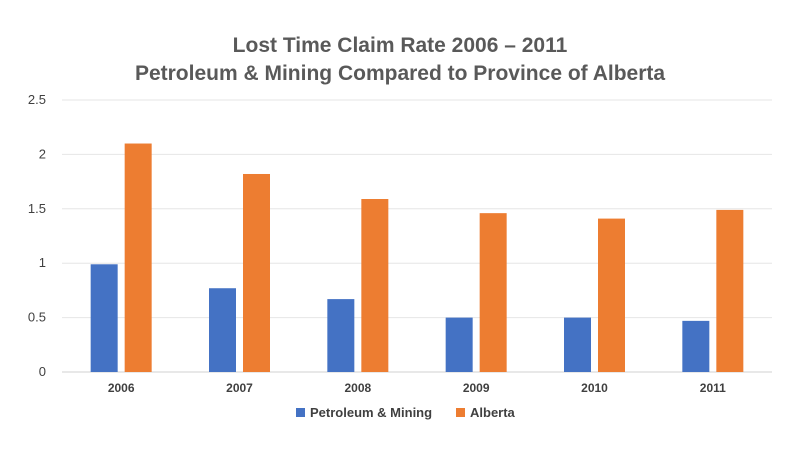 This screenshot has height=450, width=800. I want to click on bar-alberta-2009, so click(493, 292).